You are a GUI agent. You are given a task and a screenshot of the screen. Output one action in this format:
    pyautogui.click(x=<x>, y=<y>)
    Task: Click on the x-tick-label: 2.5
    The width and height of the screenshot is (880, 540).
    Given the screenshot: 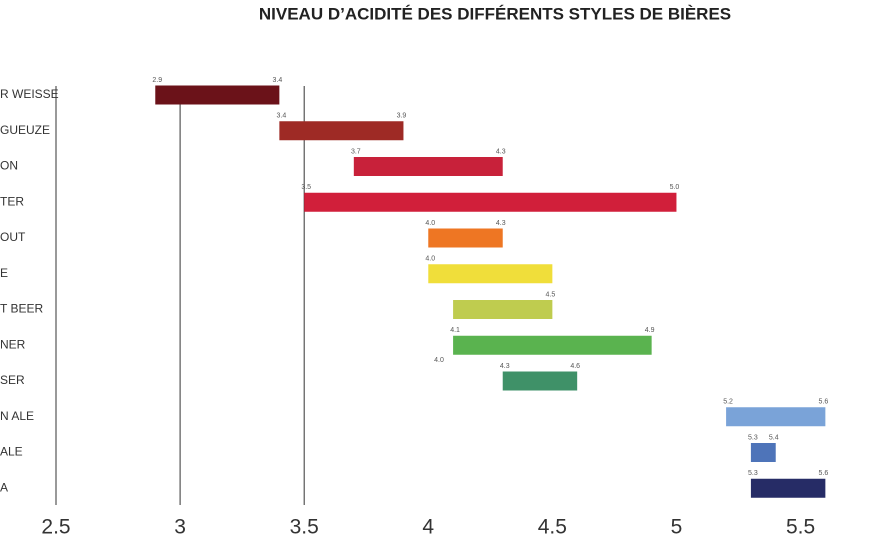 What is the action you would take?
    pyautogui.click(x=55, y=527)
    